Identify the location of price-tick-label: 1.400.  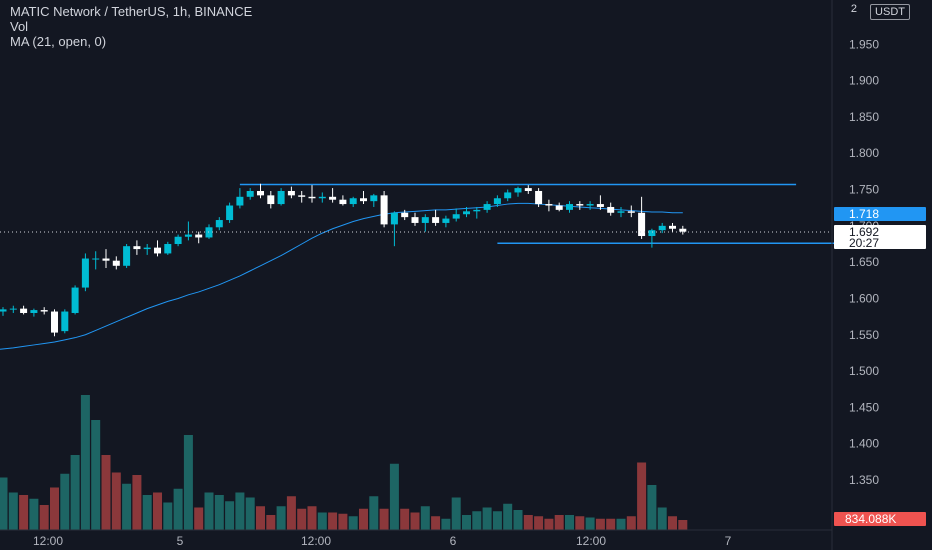
(864, 444).